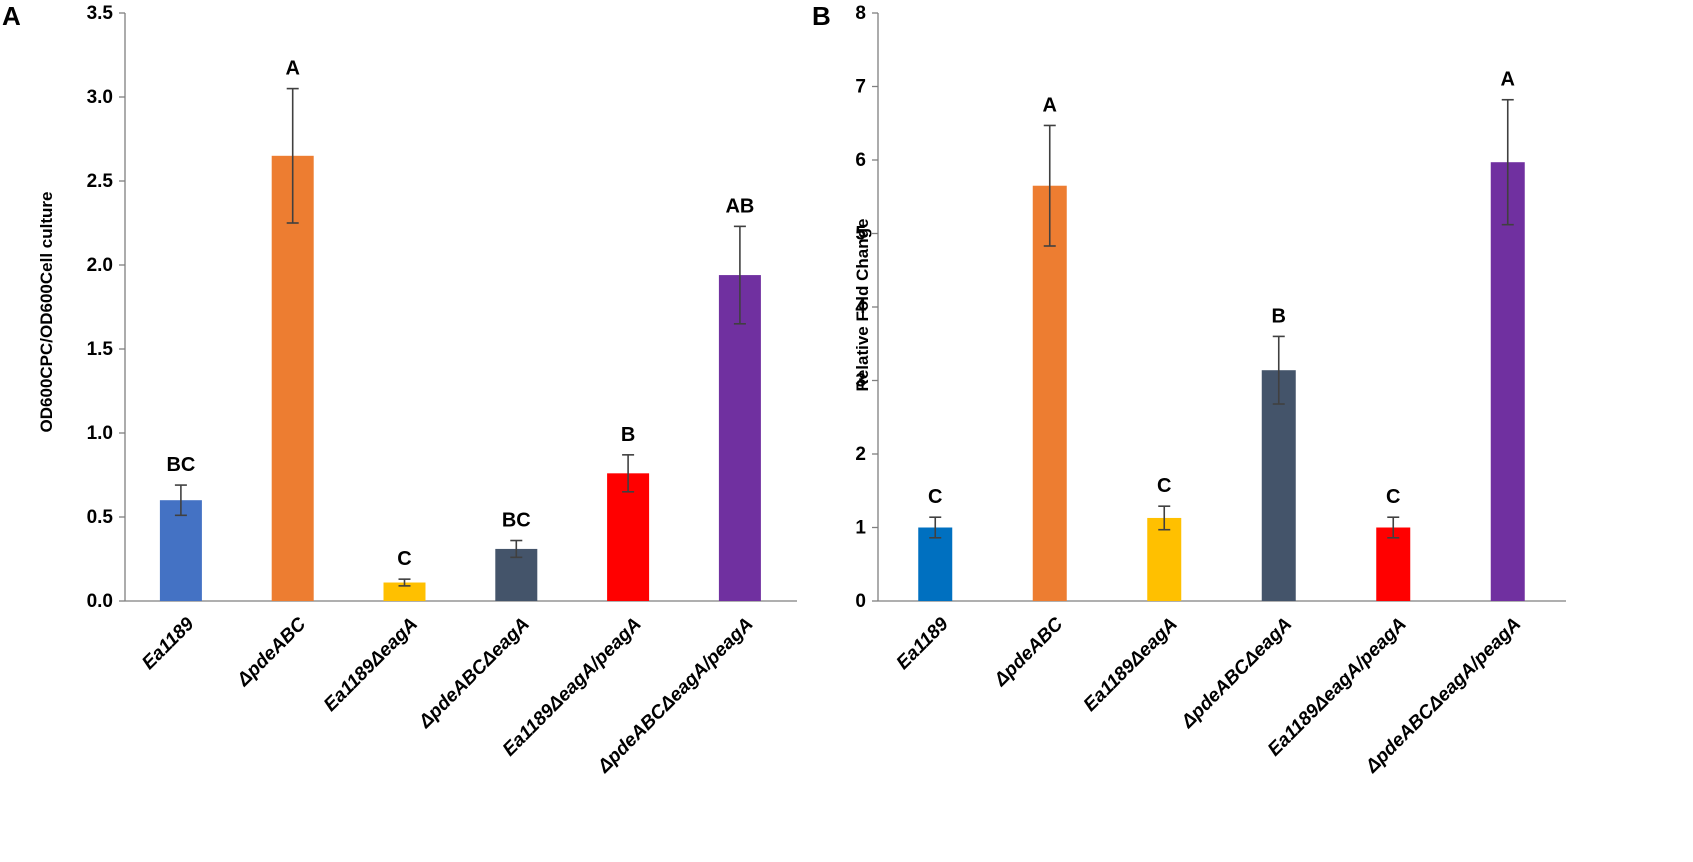 The image size is (1693, 862). What do you see at coordinates (860, 13) in the screenshot?
I see `y-tick-label: 8` at bounding box center [860, 13].